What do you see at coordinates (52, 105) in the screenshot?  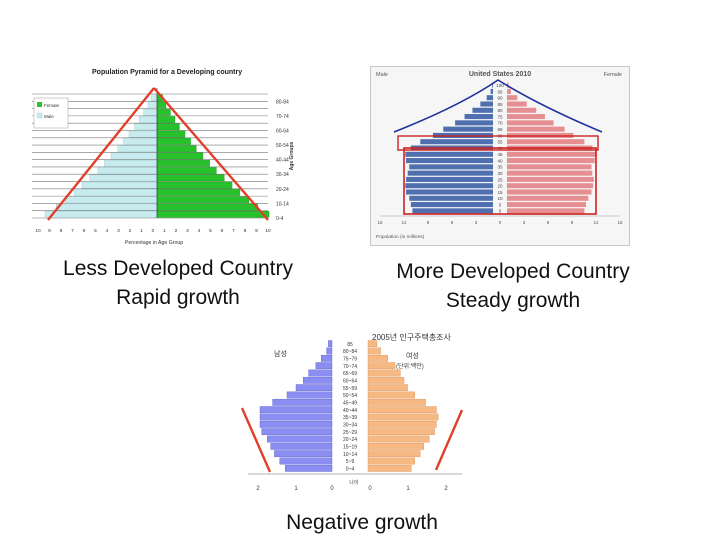 I see `ldc-legend-female-label: Female` at bounding box center [52, 105].